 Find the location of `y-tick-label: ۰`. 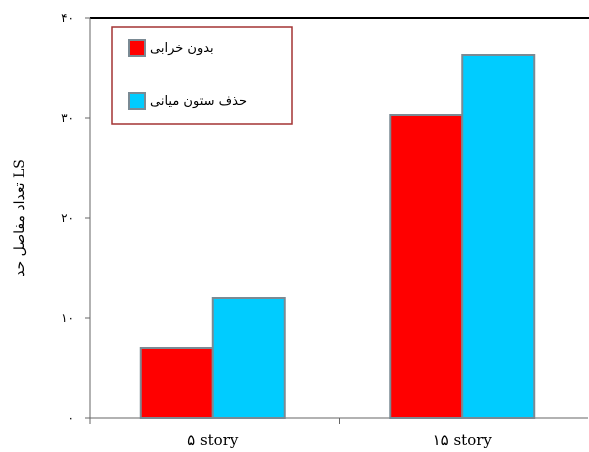

y-tick-label: ۰ is located at coordinates (71, 418).